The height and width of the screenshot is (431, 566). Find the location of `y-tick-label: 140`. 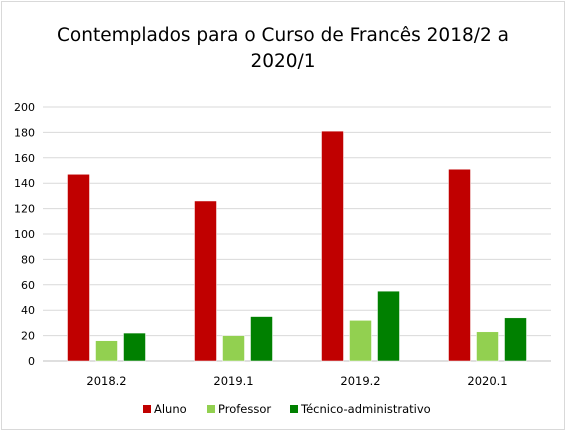

y-tick-label: 140 is located at coordinates (24, 183).